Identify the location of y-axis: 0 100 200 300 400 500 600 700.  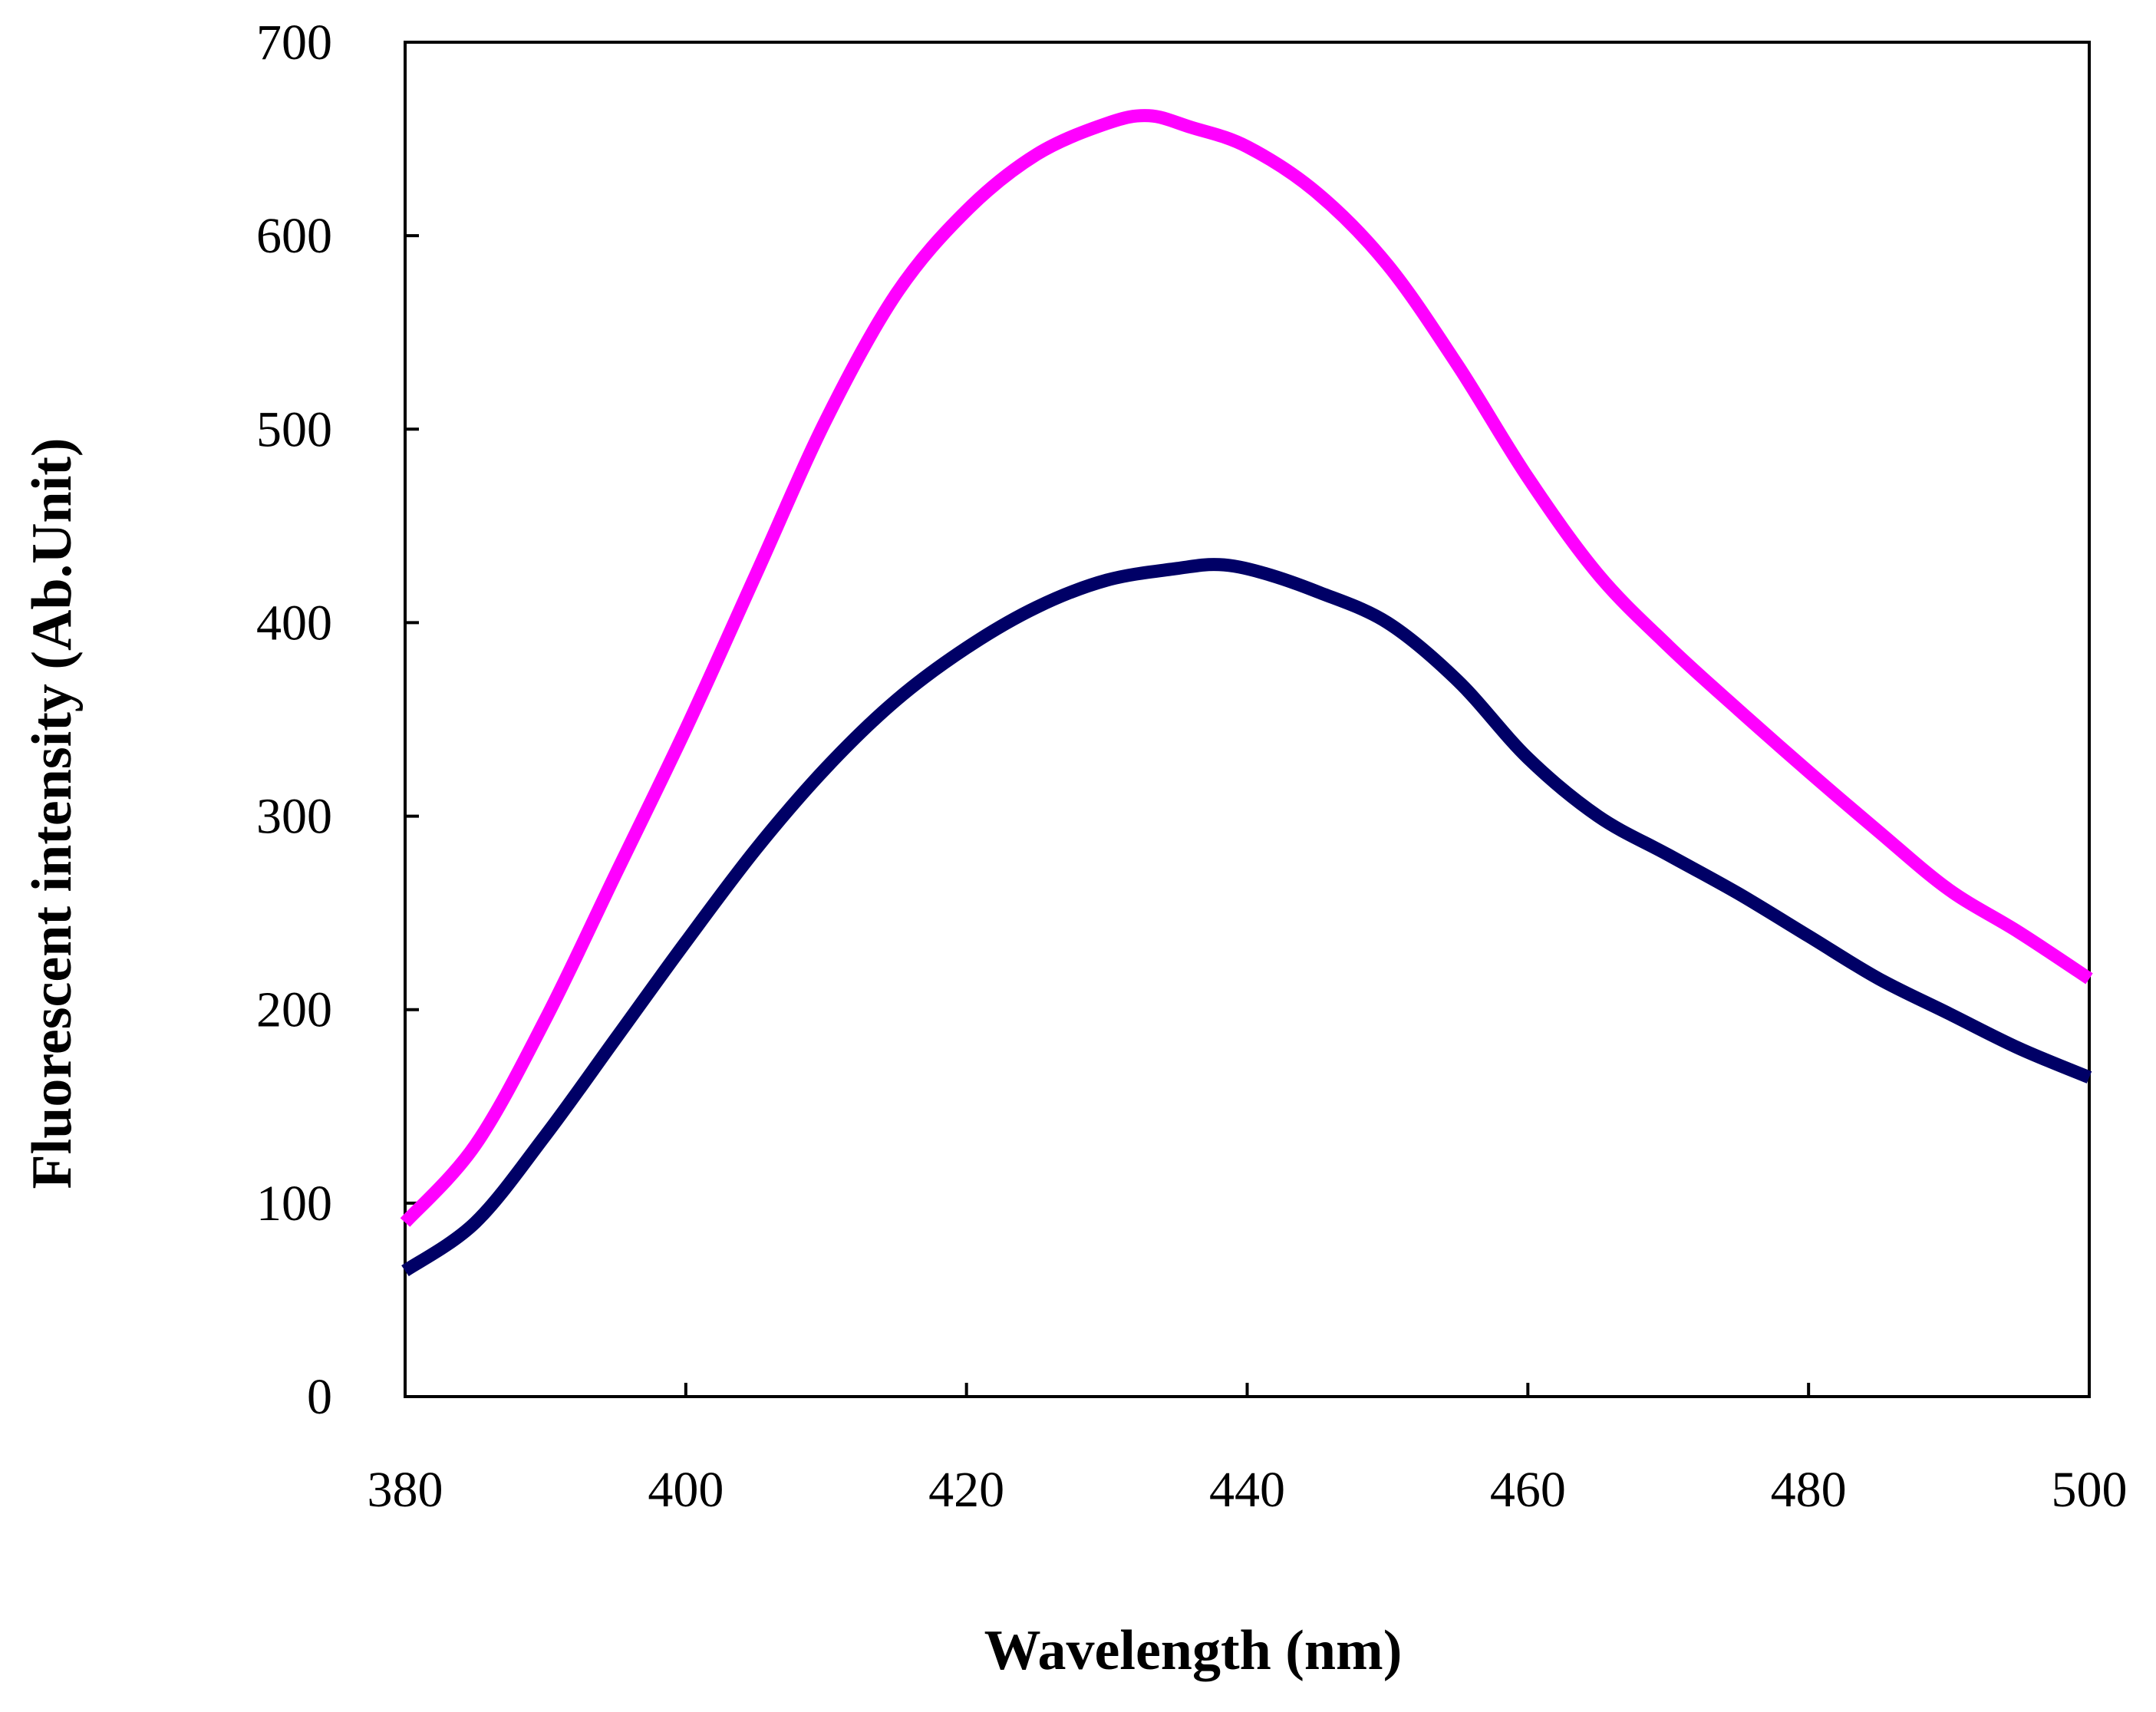
(337, 720).